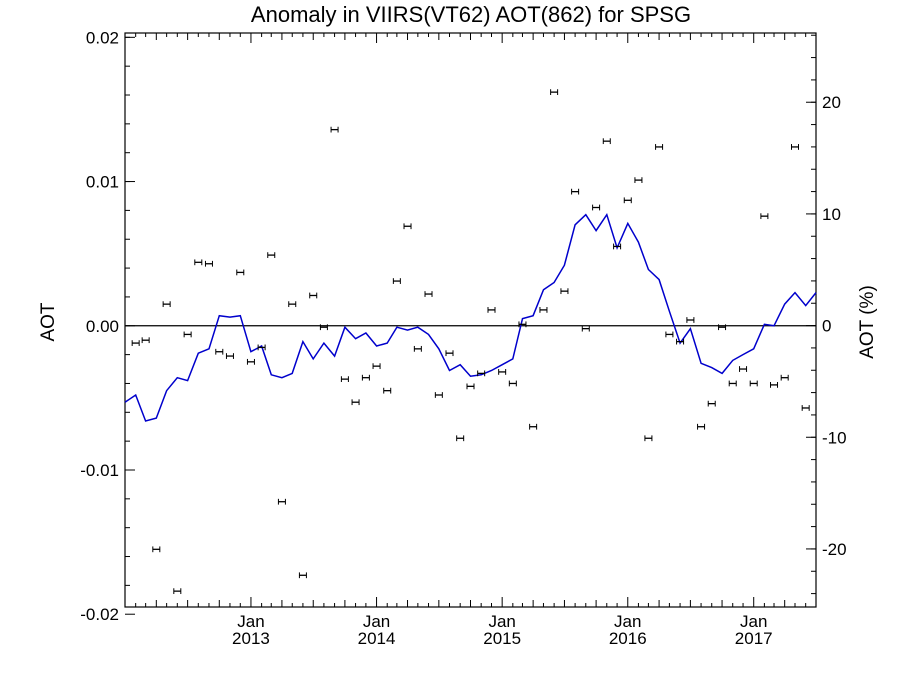 The image size is (900, 675). Describe the element at coordinates (251, 638) in the screenshot. I see `x-tick-year-label: 2013` at that location.